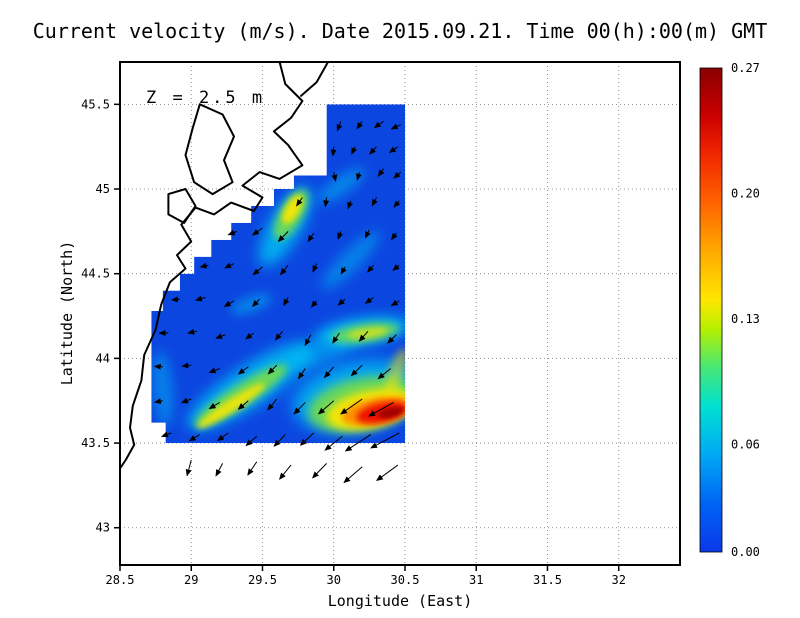 The height and width of the screenshot is (618, 800). Describe the element at coordinates (231, 406) in the screenshot. I see `velocity-feature-streak-sw-ne-yellow` at that location.